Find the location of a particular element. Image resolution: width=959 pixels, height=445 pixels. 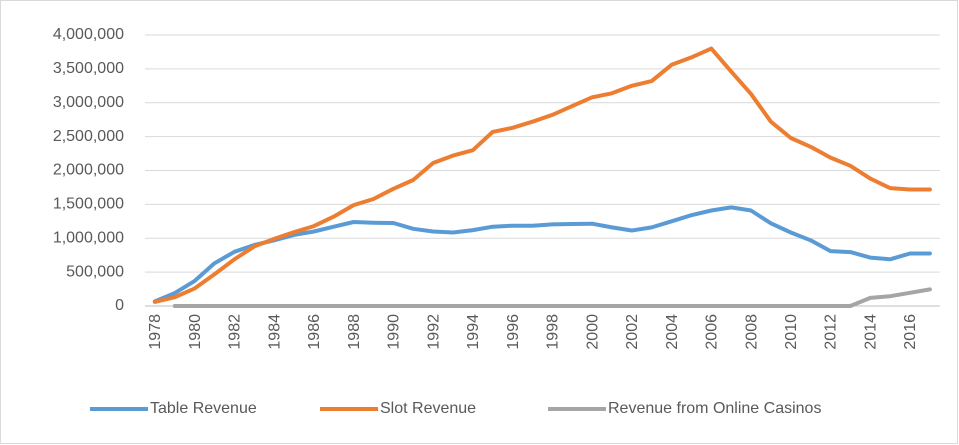

x-tick-label: 1994 is located at coordinates (473, 332).